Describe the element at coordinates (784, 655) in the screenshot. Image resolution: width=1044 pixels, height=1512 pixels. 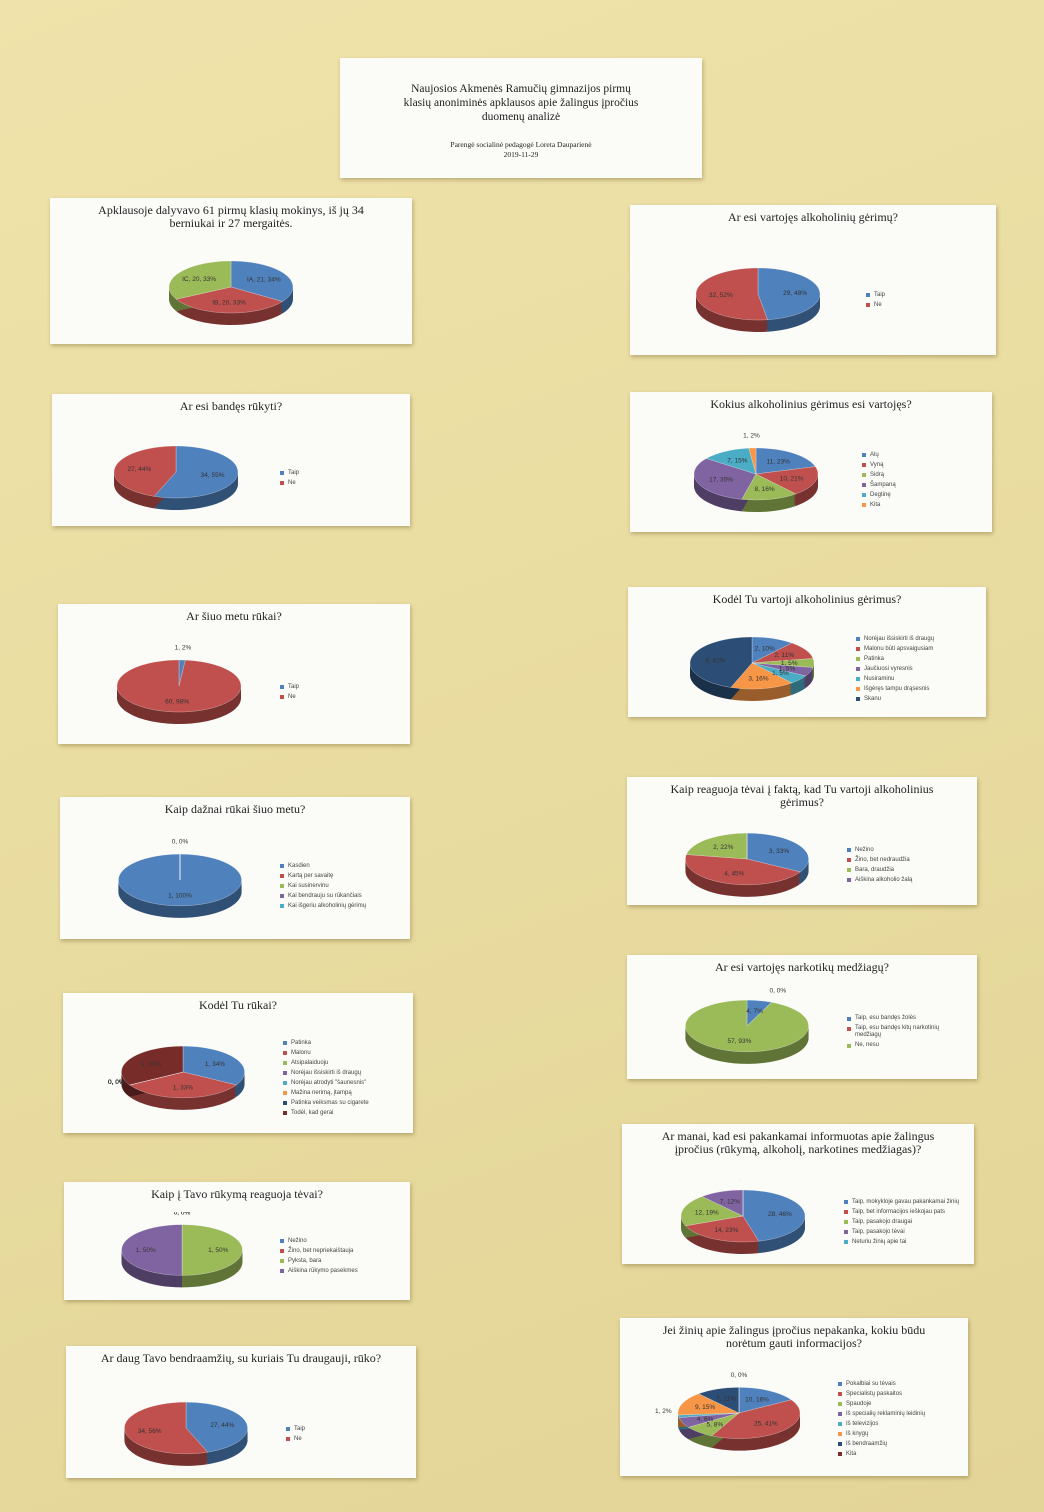
I see `slice-label: 2, 11%` at that location.